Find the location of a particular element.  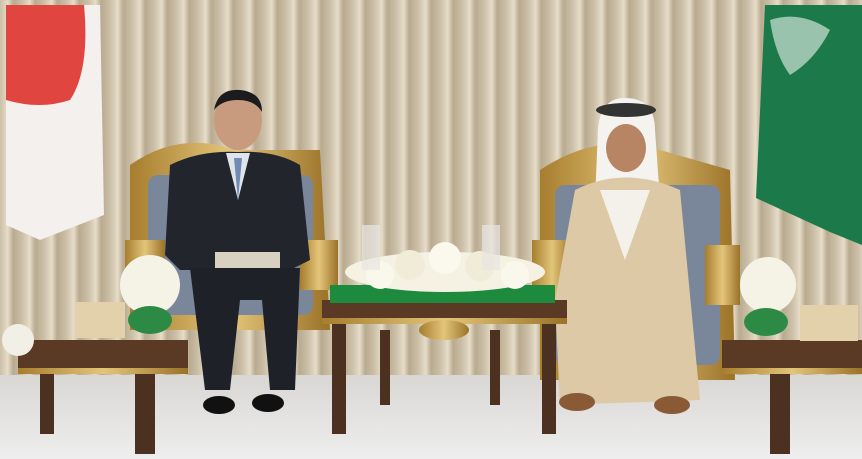

right-man is located at coordinates (627, 256).